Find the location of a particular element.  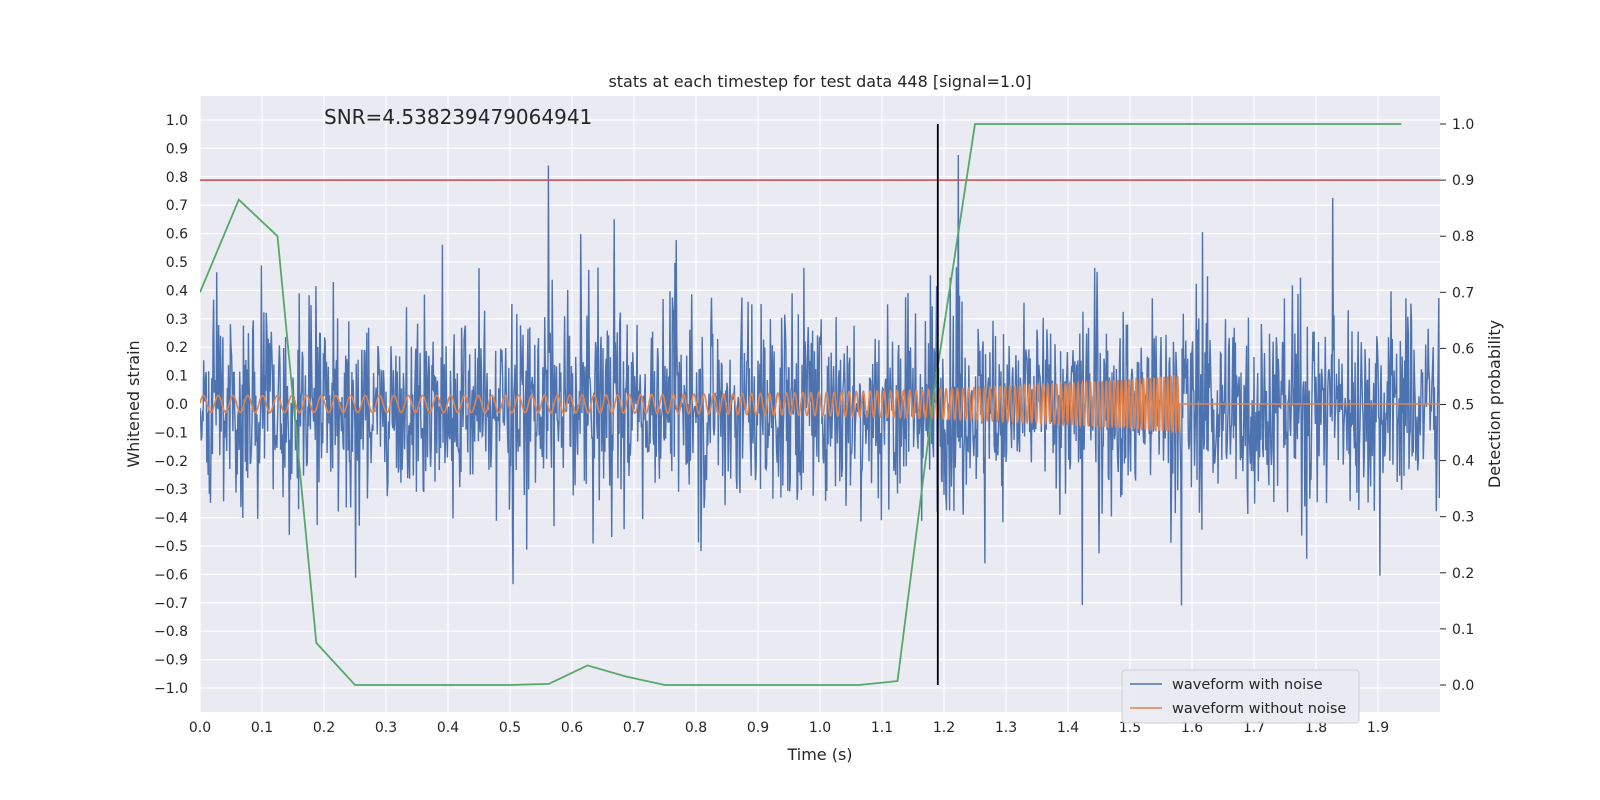

x-tick-label: 1.5 is located at coordinates (1130, 728).